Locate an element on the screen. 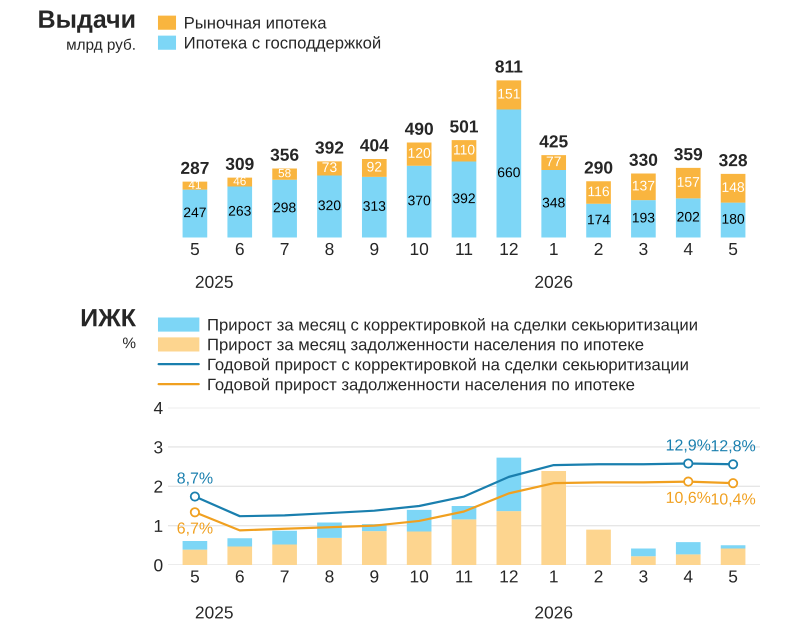  data-label: 174 is located at coordinates (599, 219).